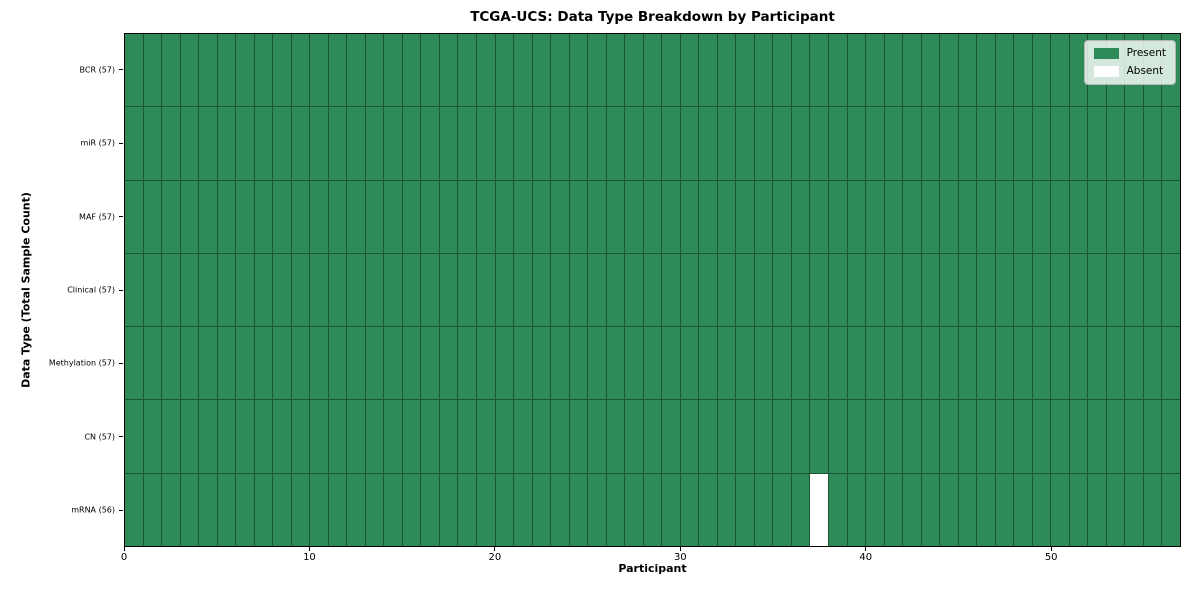  I want to click on x-tick-label: 30, so click(680, 557).